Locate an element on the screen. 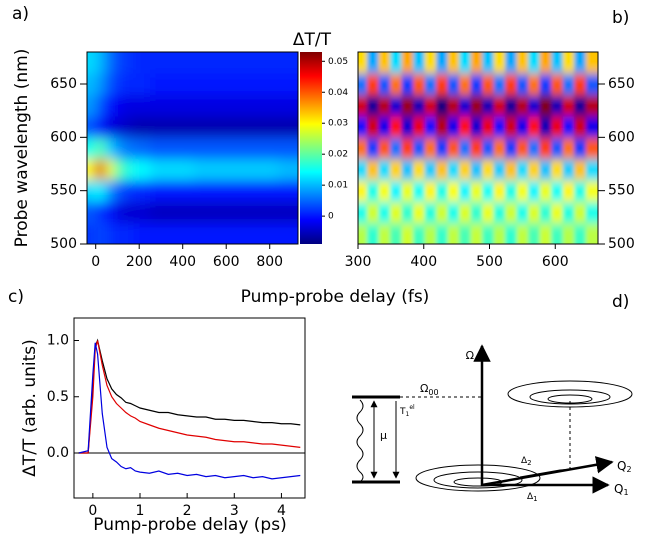 This screenshot has width=649, height=544. colorbar-title: ΔT/T is located at coordinates (312, 40).